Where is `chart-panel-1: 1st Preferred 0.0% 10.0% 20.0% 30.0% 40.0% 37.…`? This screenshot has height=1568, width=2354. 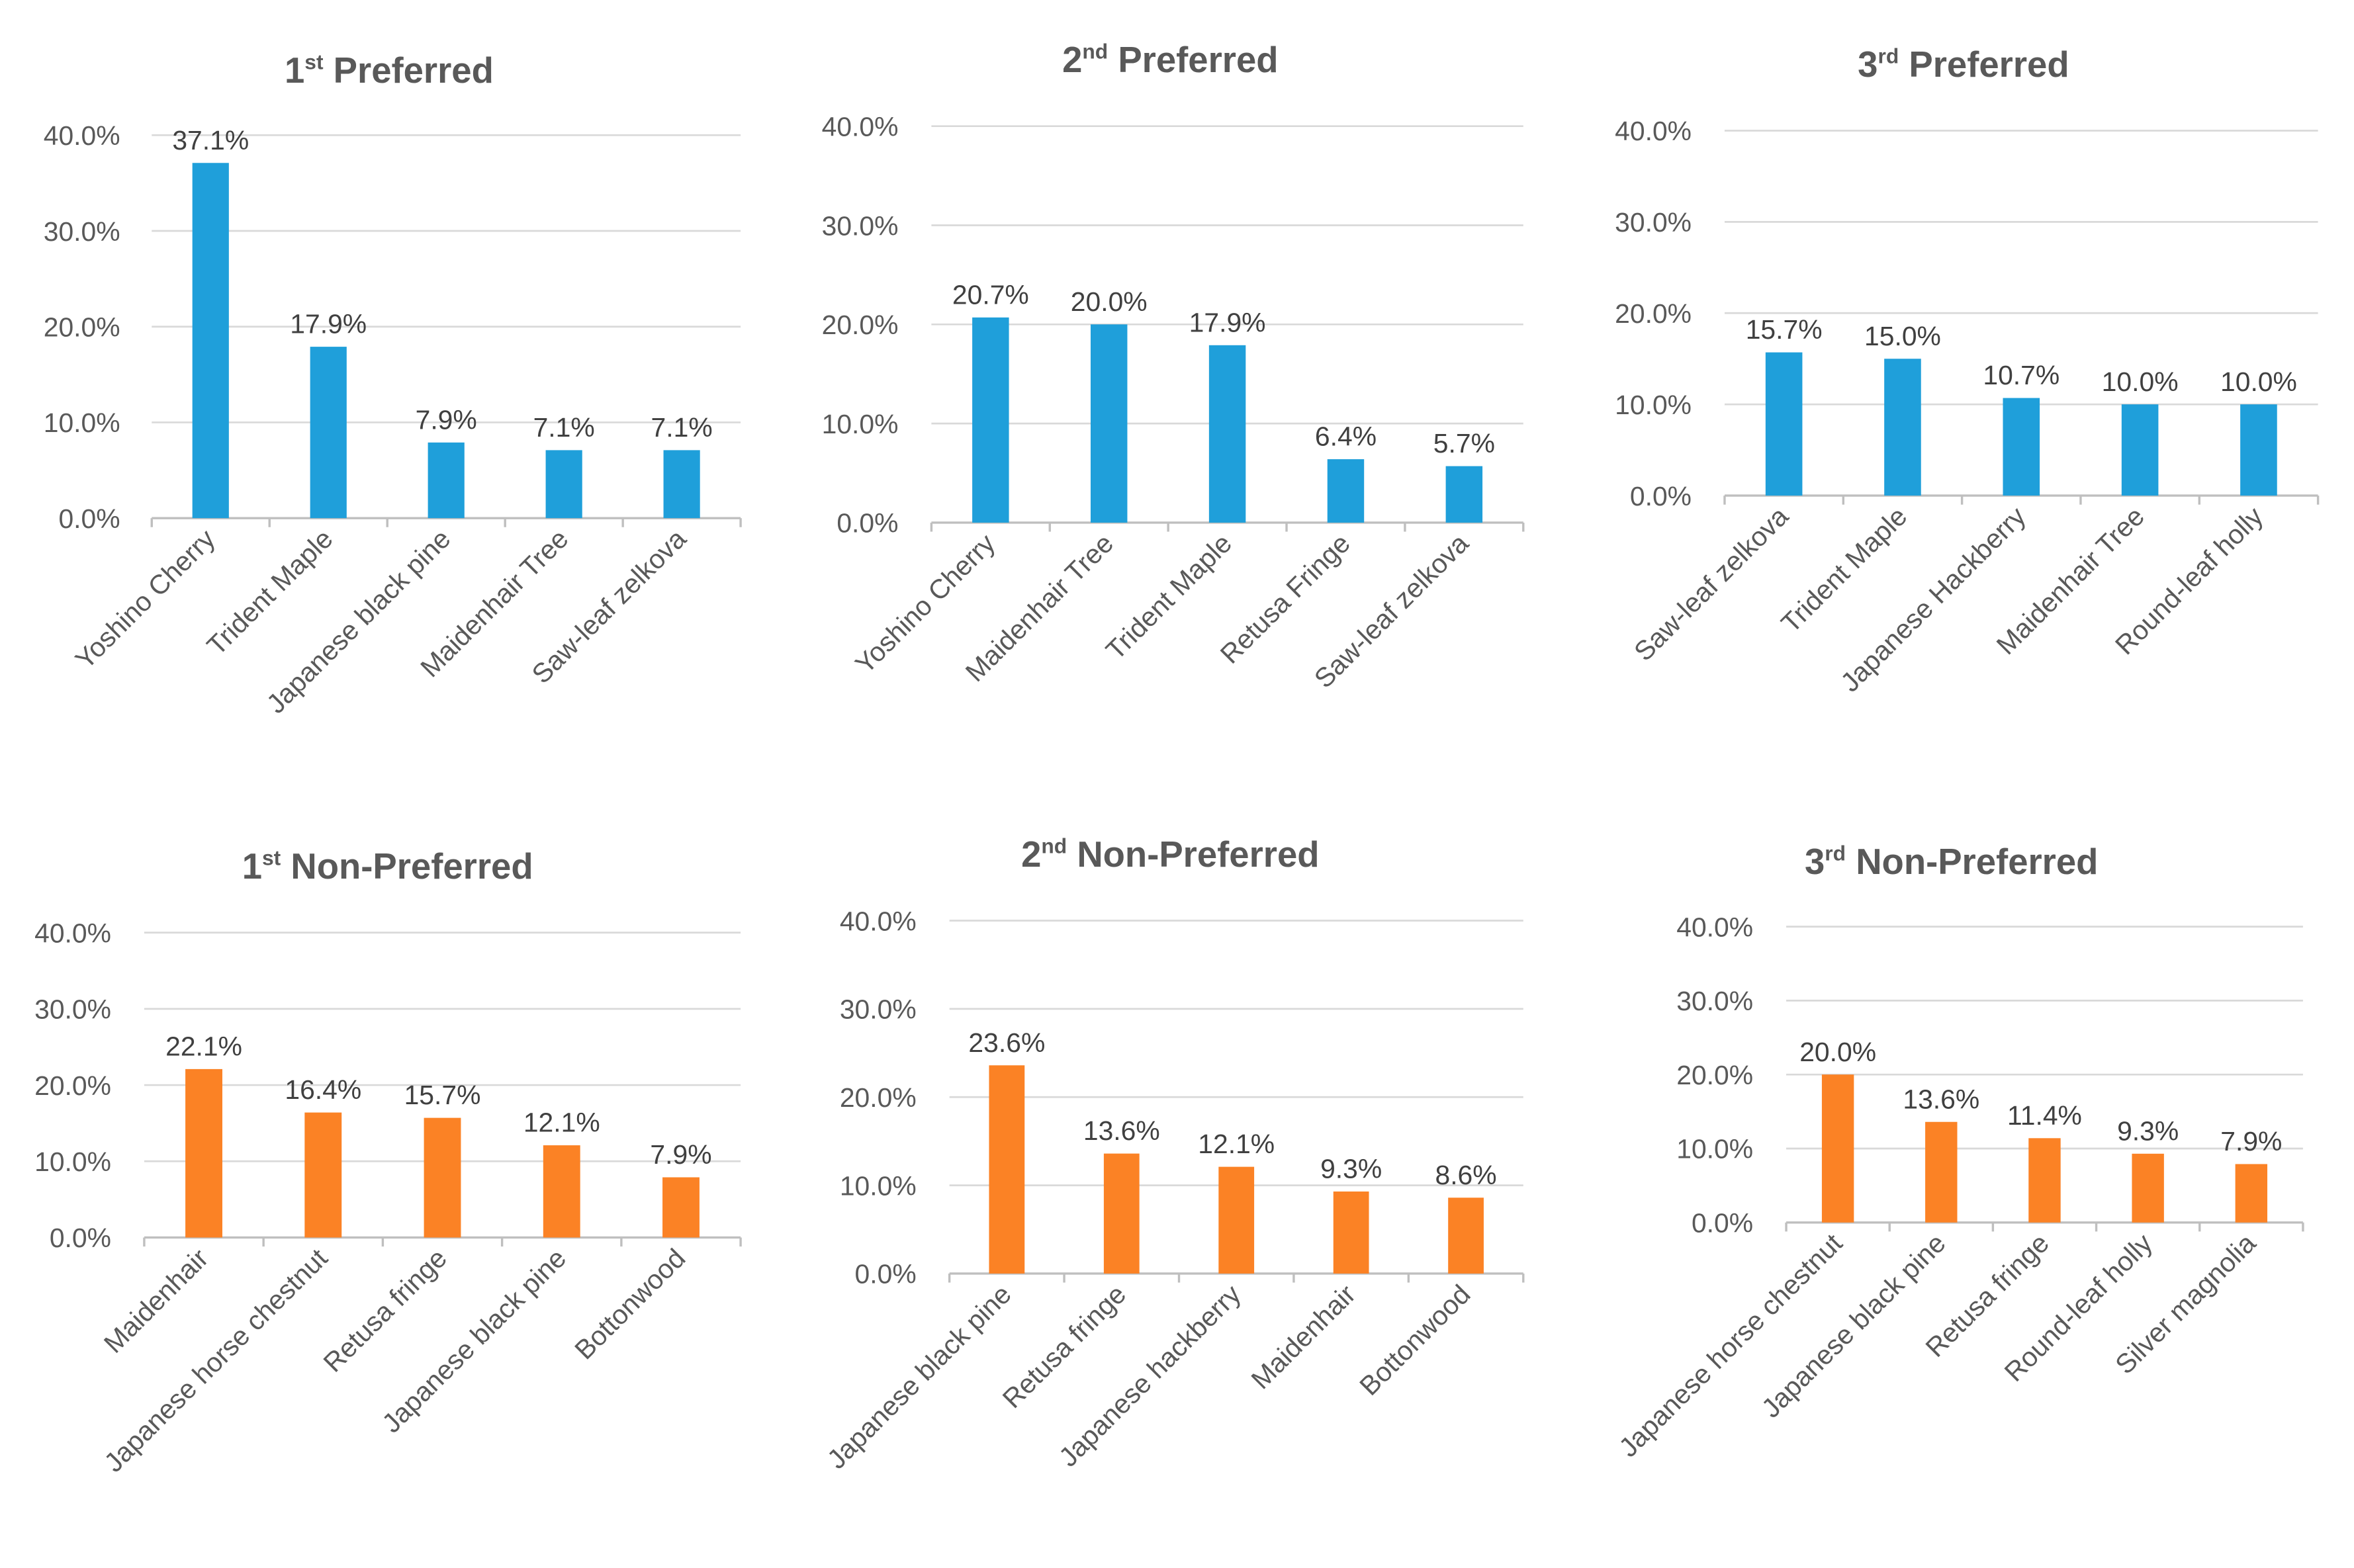 chart-panel-1: 1st Preferred 0.0% 10.0% 20.0% 30.0% 40.0% 37.… is located at coordinates (393, 384).